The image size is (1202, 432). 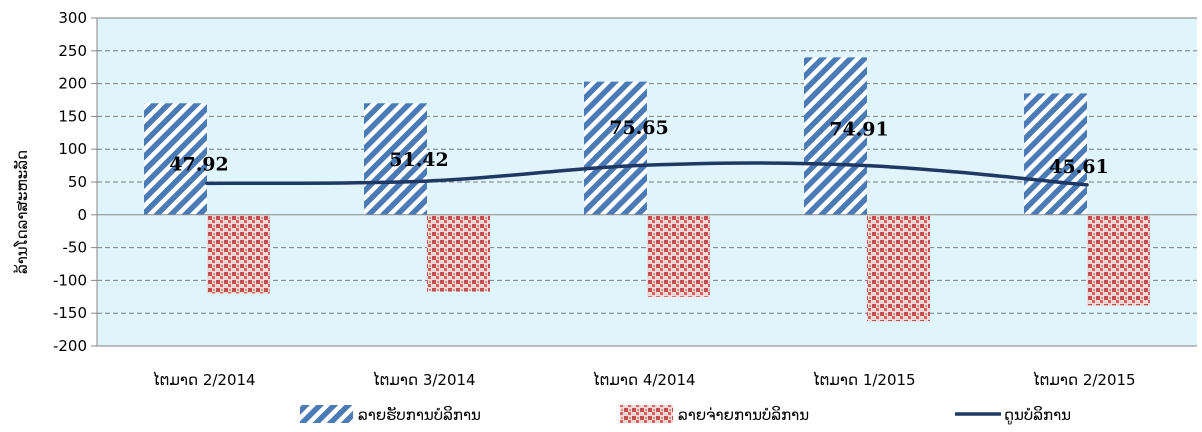 I want to click on legend-label-balance: ດູນບໍລິການ, so click(x=1037, y=415).